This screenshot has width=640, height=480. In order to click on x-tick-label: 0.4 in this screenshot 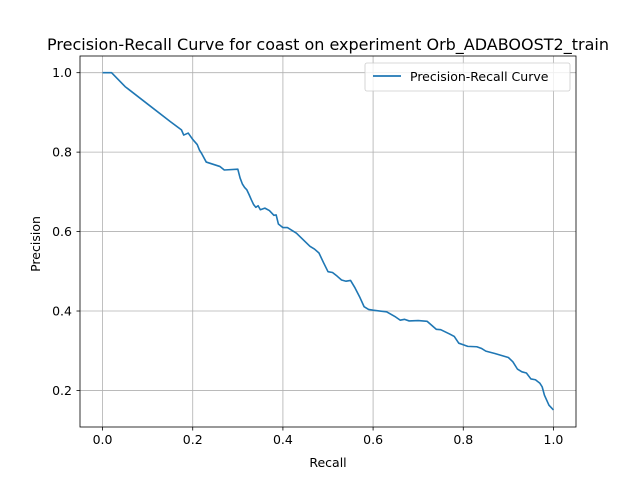, I will do `click(283, 439)`.